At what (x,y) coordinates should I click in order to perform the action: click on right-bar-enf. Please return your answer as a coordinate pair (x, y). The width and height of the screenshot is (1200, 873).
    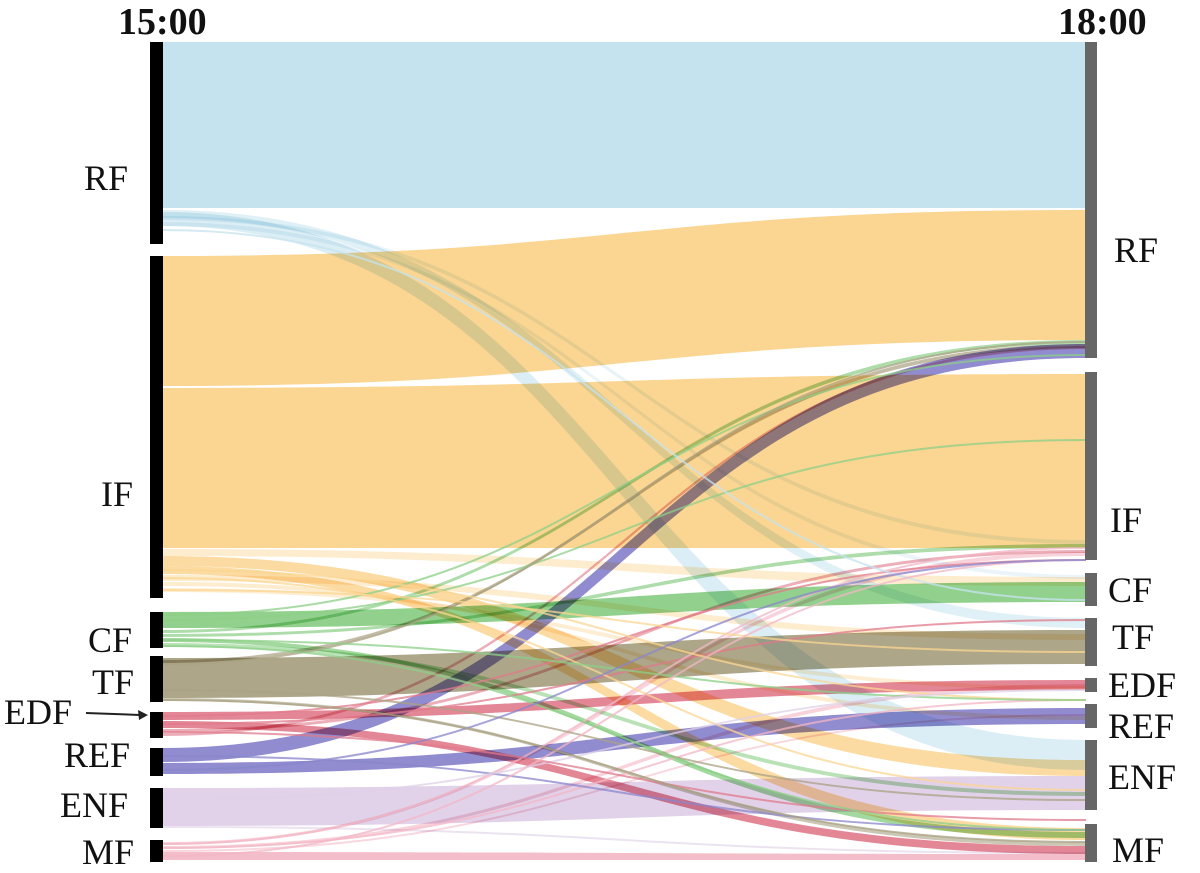
    Looking at the image, I should click on (1091, 775).